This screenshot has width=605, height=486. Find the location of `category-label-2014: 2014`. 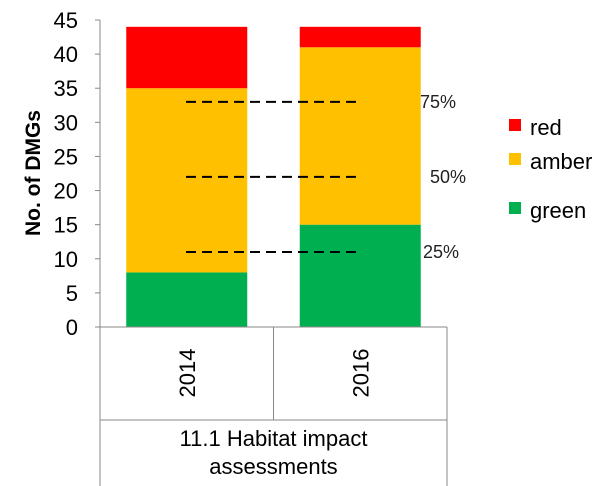

category-label-2014: 2014 is located at coordinates (187, 373).